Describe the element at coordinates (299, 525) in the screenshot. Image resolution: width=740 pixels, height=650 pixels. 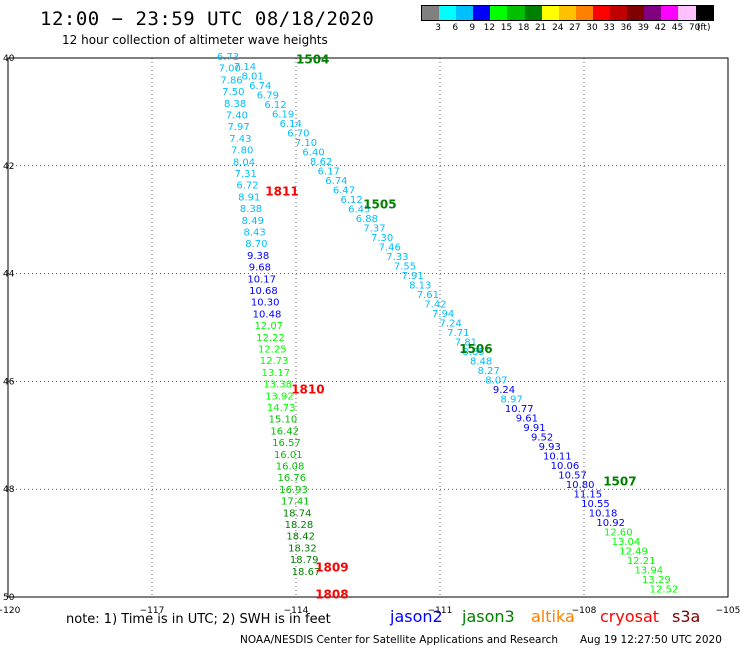
I see `swh-value: 18.28` at that location.